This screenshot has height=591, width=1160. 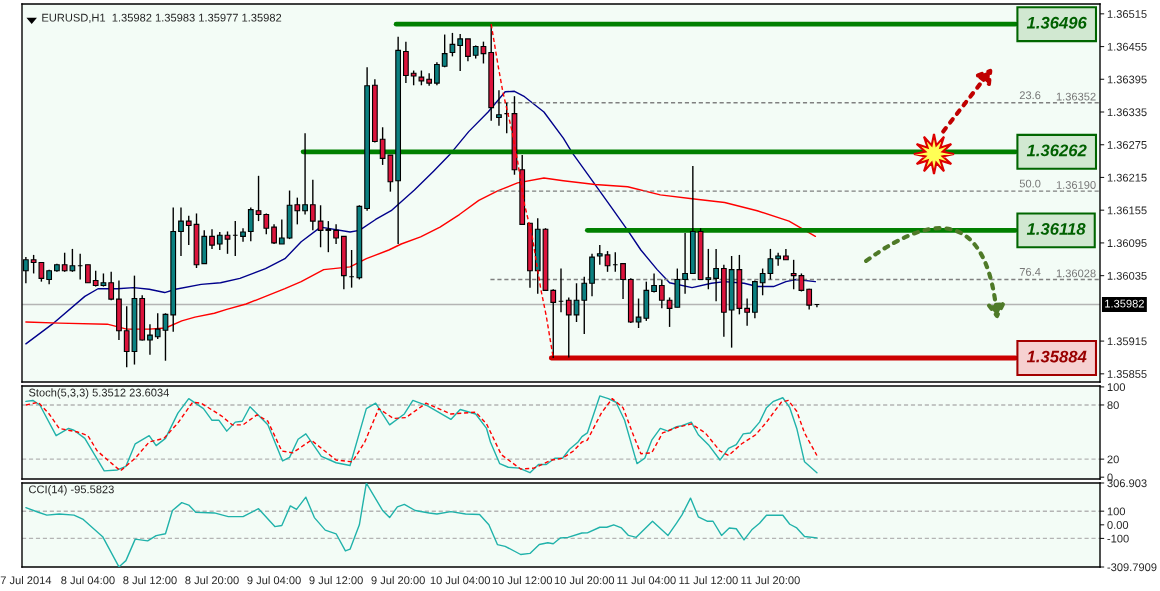 What do you see at coordinates (1056, 356) in the screenshot?
I see `series-label: 1.35884` at bounding box center [1056, 356].